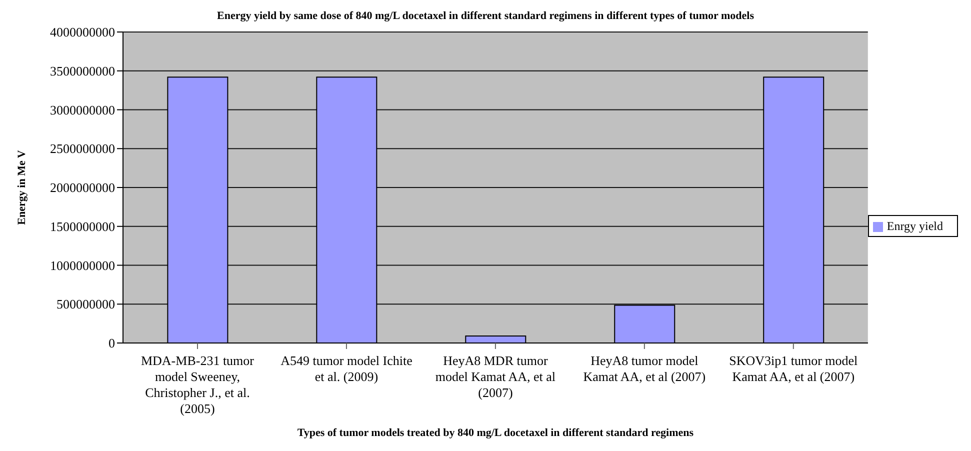 The image size is (971, 451). Describe the element at coordinates (82, 226) in the screenshot. I see `y-tick-label: 1500000000` at that location.